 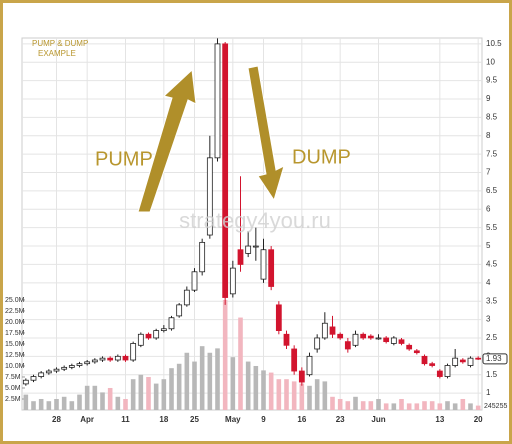 What do you see at coordinates (495, 406) in the screenshot?
I see `volume-readout: 245255` at bounding box center [495, 406].